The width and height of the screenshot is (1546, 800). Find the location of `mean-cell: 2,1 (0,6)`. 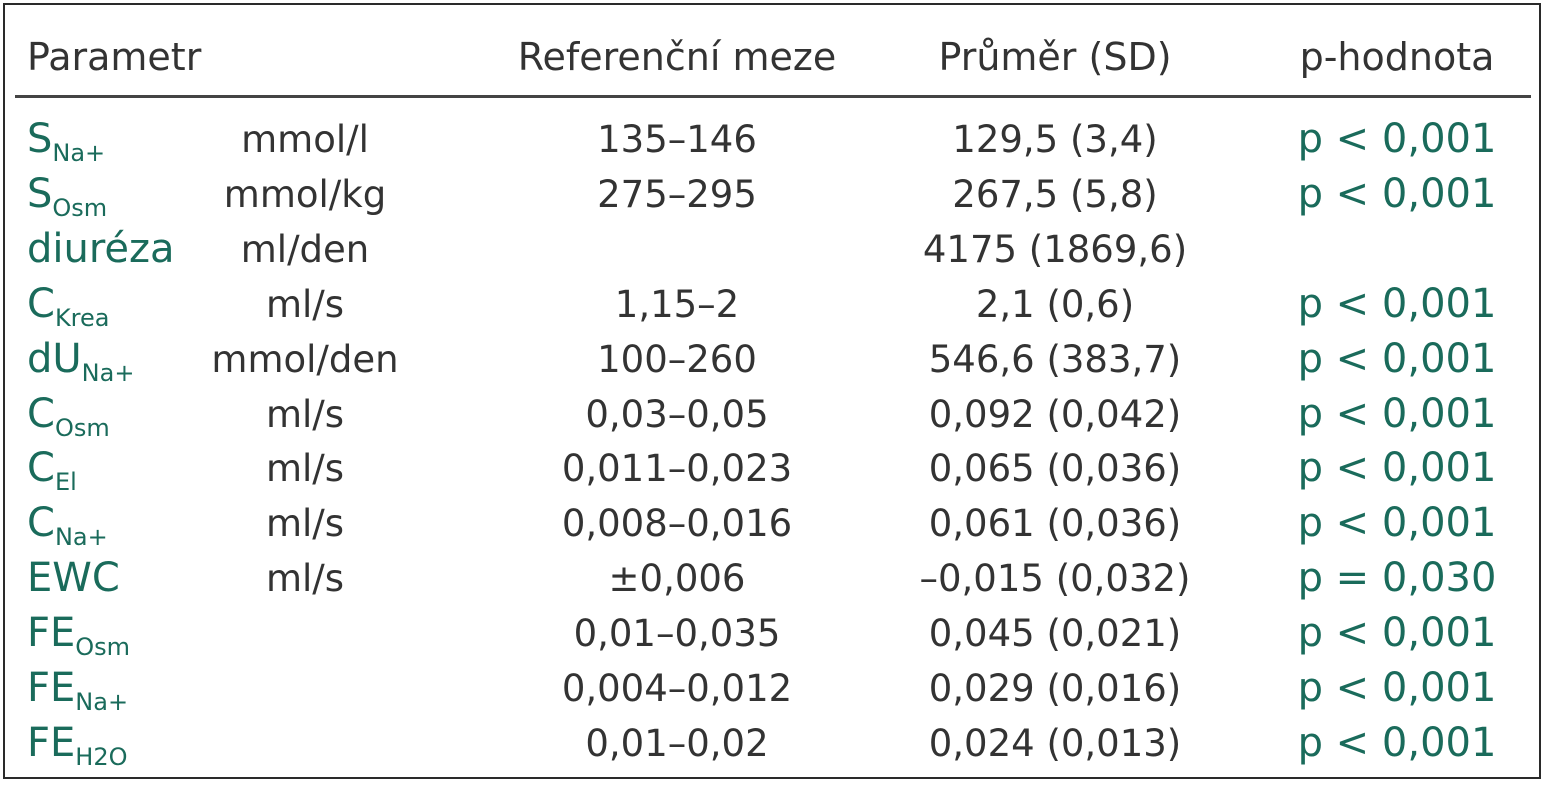

mean-cell: 2,1 (0,6) is located at coordinates (1055, 304).